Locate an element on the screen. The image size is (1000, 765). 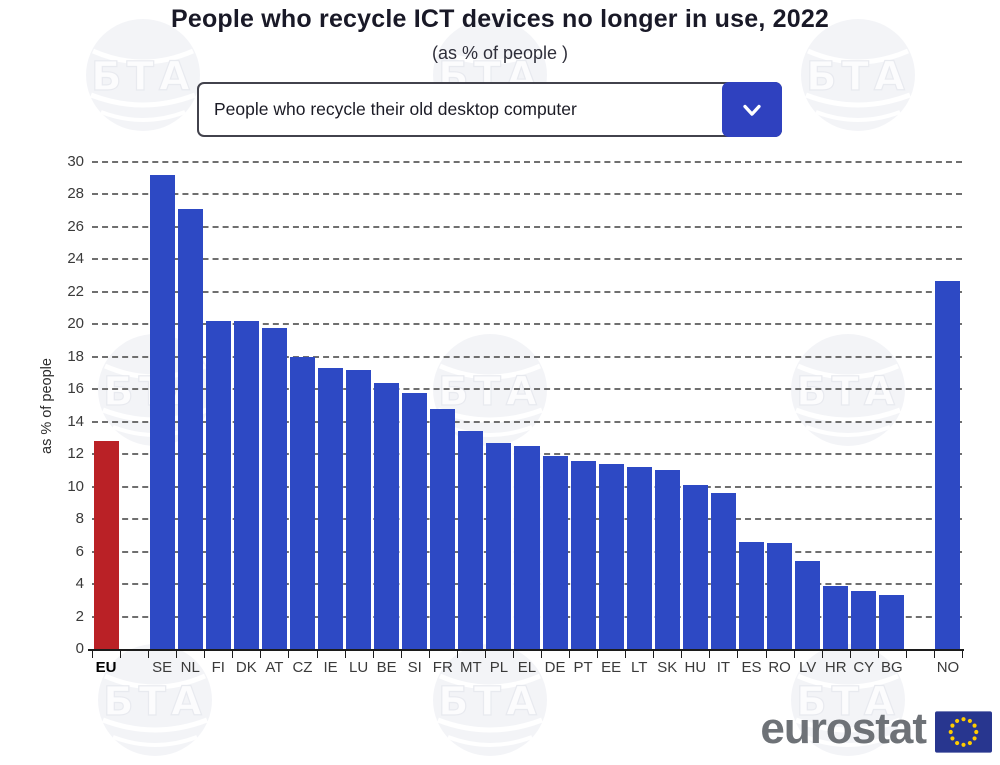
chevron-down-icon is located at coordinates (752, 110).